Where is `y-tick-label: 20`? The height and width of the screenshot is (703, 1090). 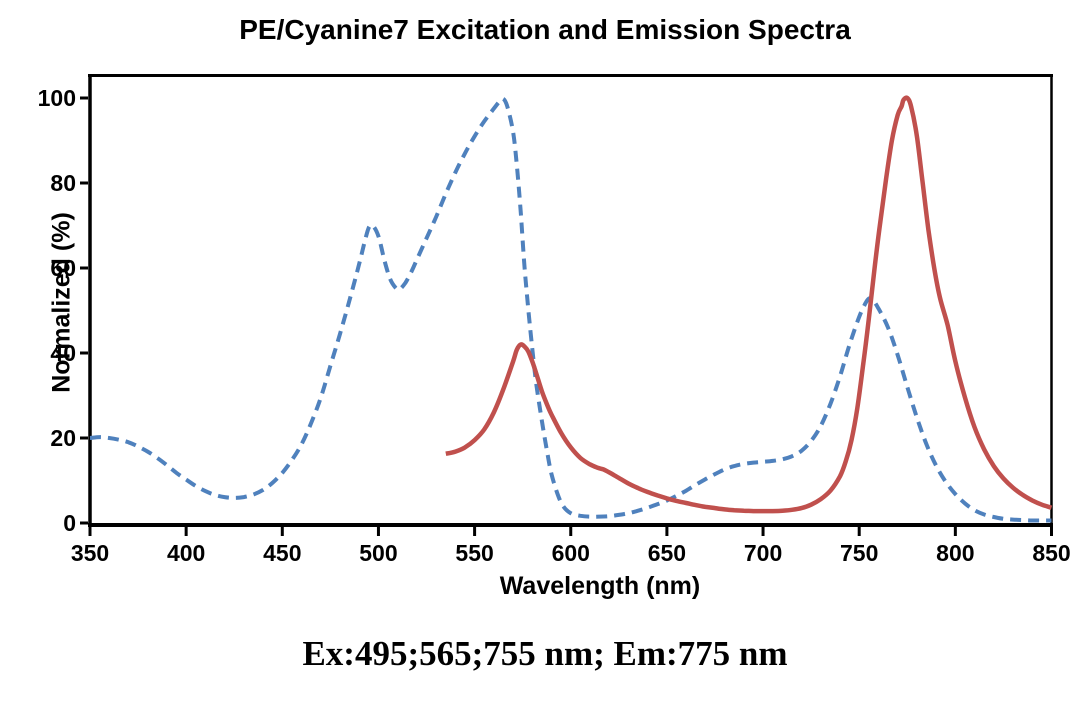
y-tick-label: 20 is located at coordinates (63, 438).